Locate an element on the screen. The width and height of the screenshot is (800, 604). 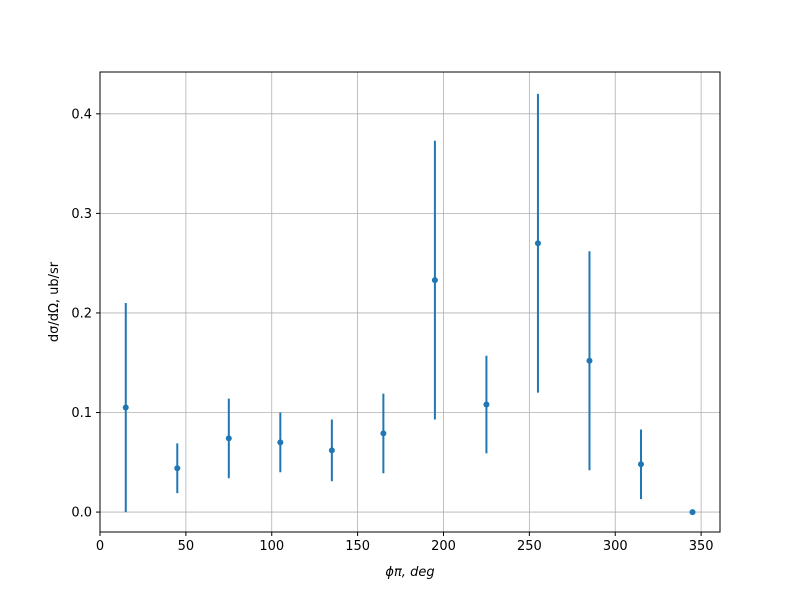
x-tick-label: 250 is located at coordinates (529, 546).